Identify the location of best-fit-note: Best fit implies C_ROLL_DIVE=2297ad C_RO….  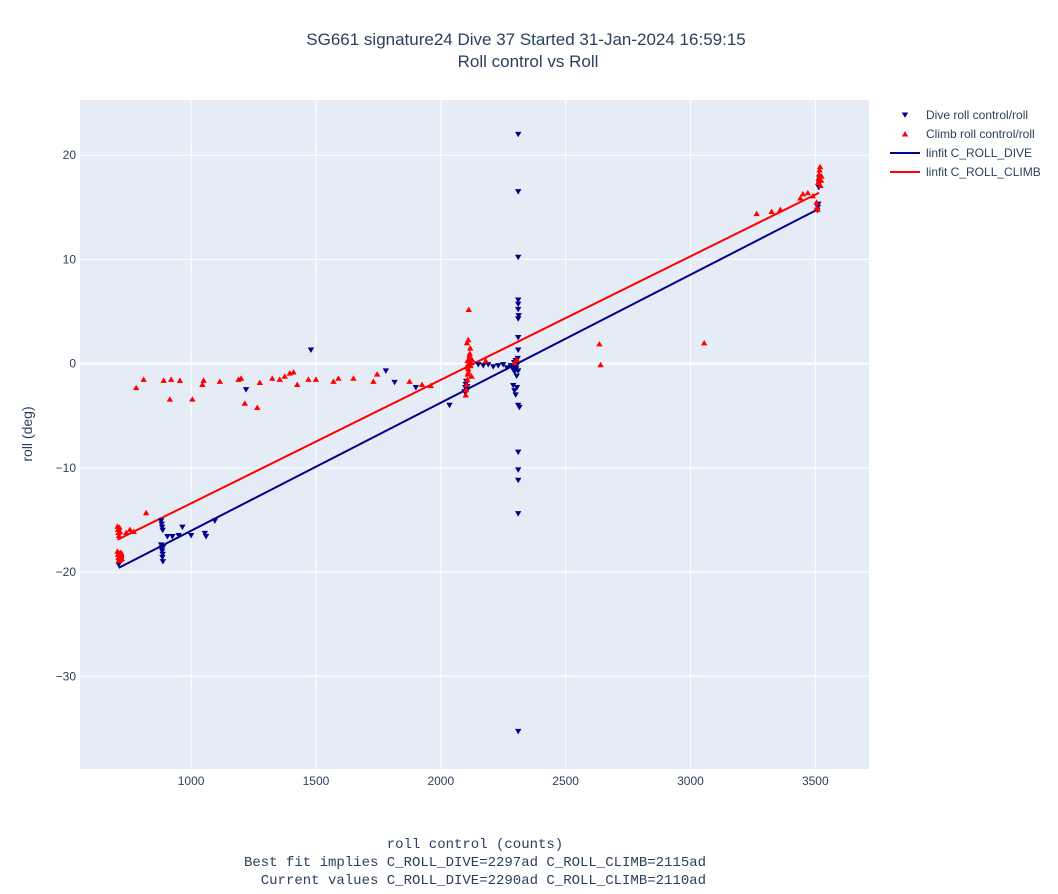
(475, 863).